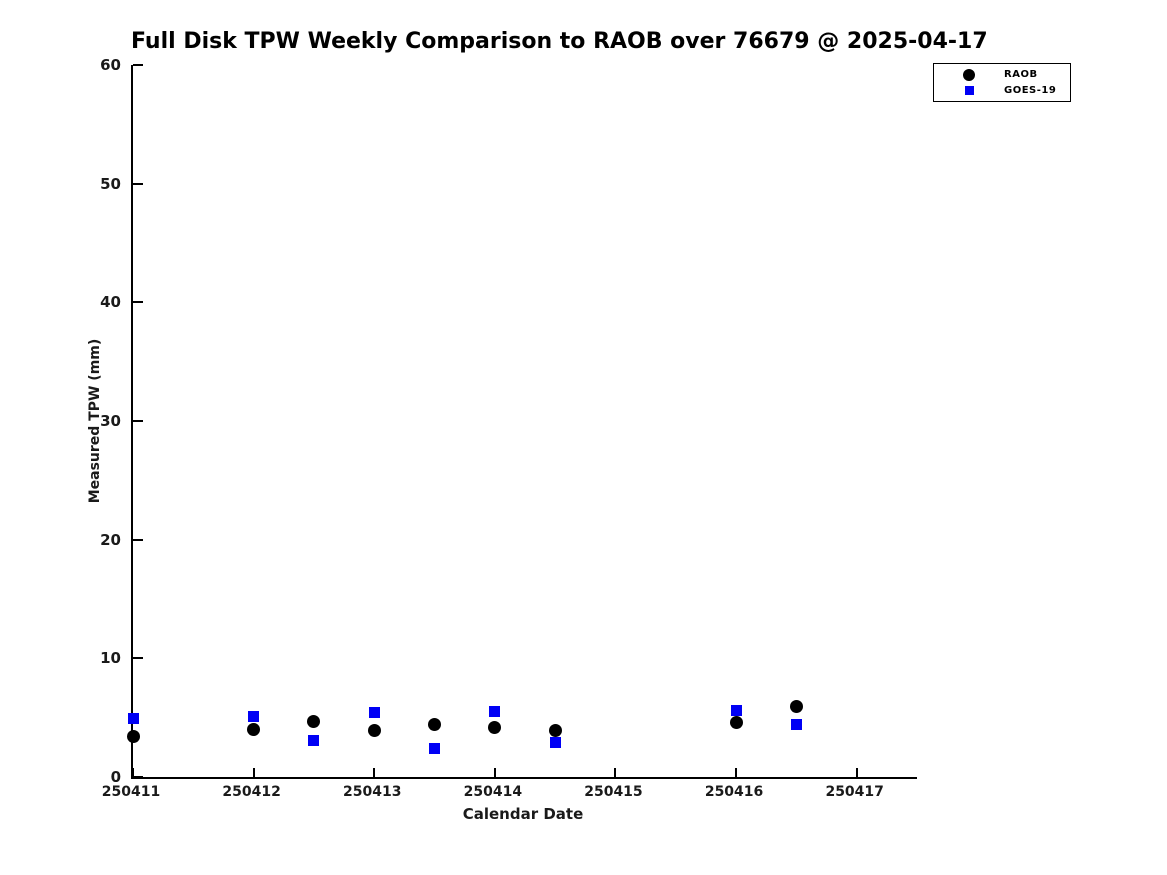  What do you see at coordinates (115, 777) in the screenshot?
I see `y-tick-label: 0` at bounding box center [115, 777].